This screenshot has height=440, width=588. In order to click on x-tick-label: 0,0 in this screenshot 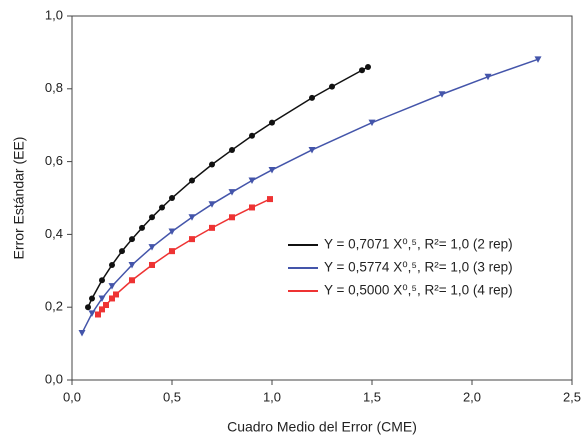, I will do `click(72, 396)`.